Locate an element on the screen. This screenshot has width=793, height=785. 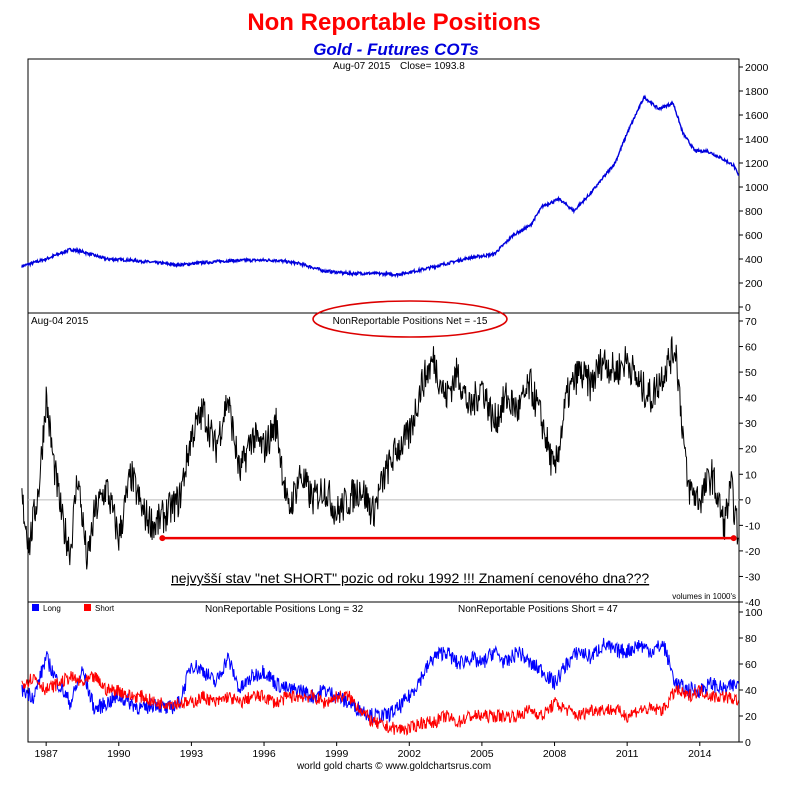
price-y-tick-label: 1800 is located at coordinates (757, 92).